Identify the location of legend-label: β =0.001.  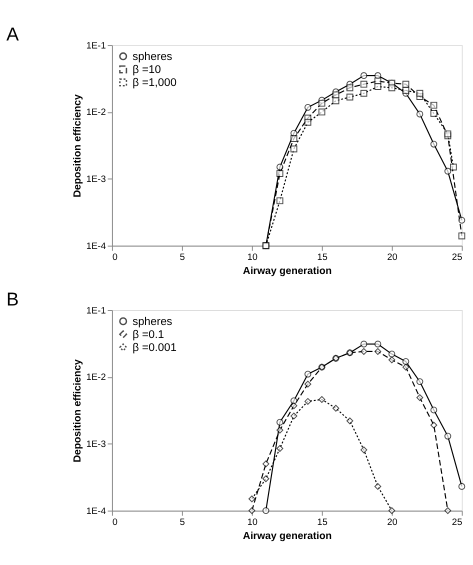
(154, 348).